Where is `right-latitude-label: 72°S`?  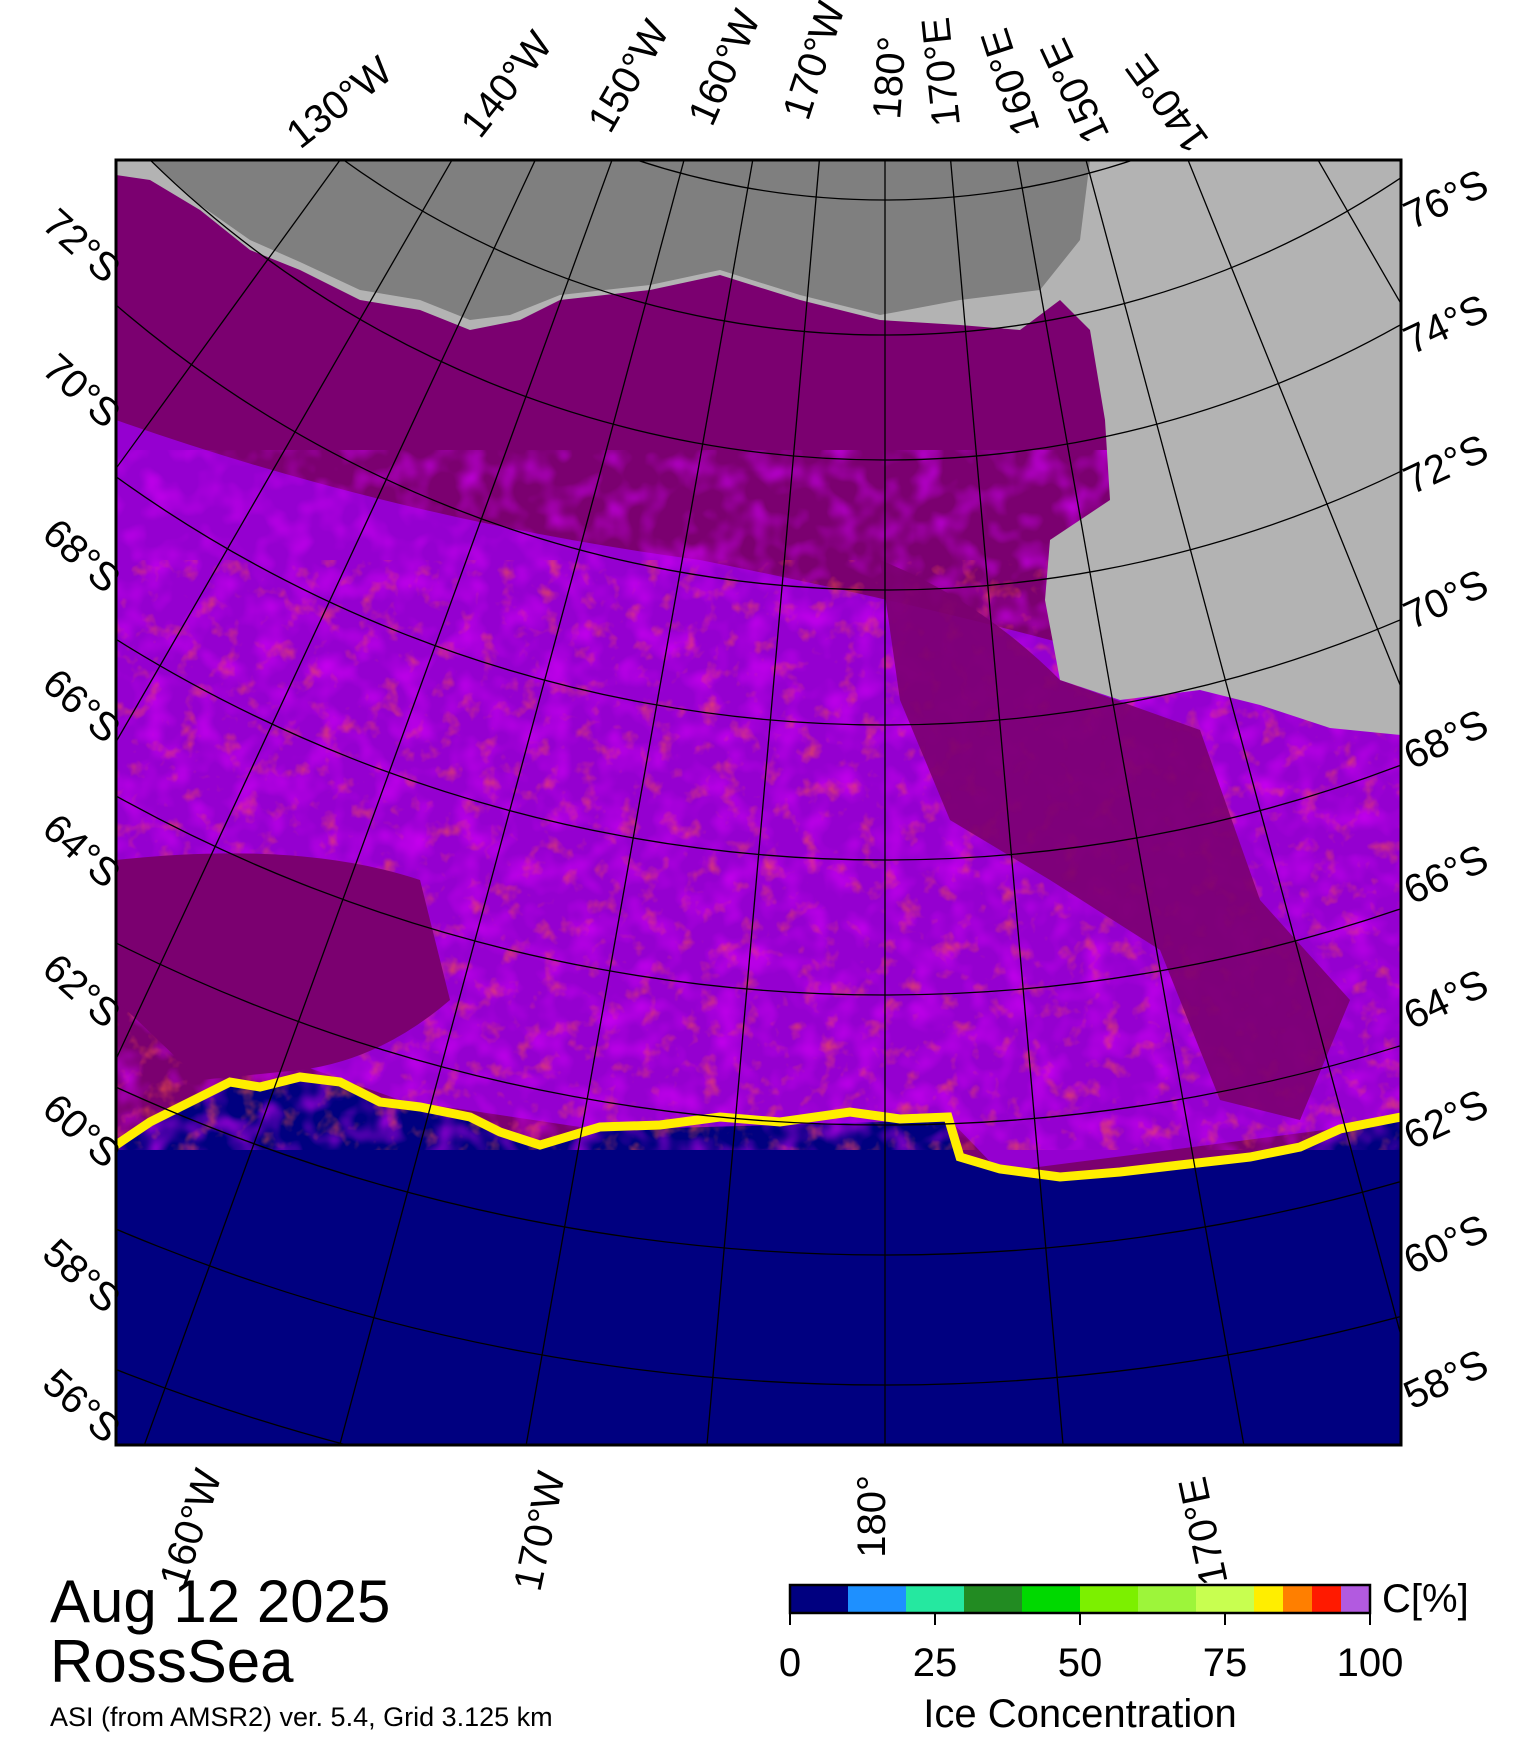
right-latitude-label: 72°S is located at coordinates (1446, 464).